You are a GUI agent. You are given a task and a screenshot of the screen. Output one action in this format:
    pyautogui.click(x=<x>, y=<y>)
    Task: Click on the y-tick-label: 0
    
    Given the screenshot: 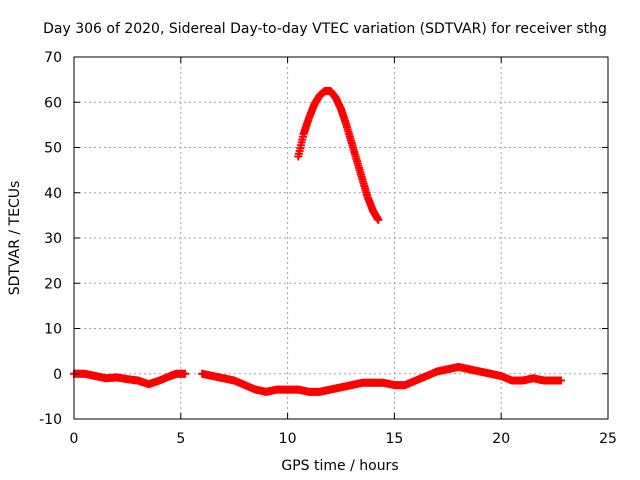 What is the action you would take?
    pyautogui.click(x=57, y=375)
    